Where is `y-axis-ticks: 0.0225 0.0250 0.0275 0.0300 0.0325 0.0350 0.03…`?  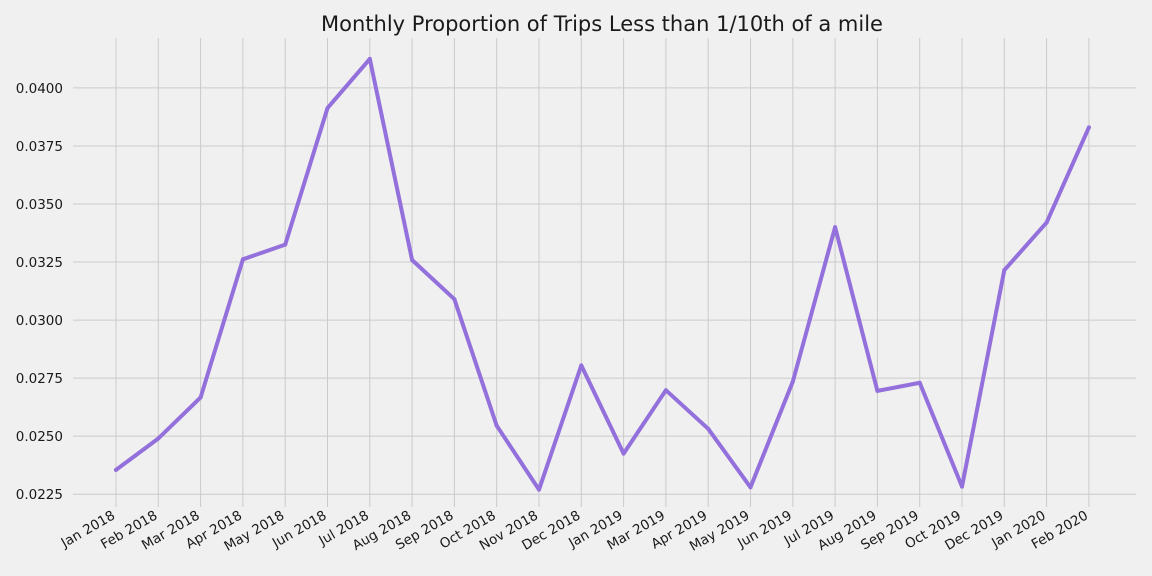 y-axis-ticks: 0.0225 0.0250 0.0275 0.0300 0.0325 0.0350 0.03… is located at coordinates (39, 292).